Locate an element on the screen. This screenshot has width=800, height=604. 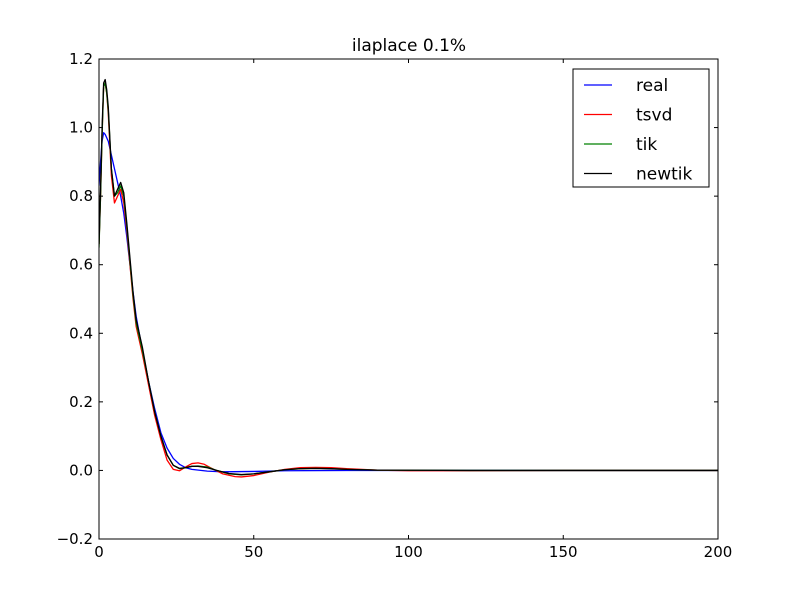
legend-box is located at coordinates (641, 128).